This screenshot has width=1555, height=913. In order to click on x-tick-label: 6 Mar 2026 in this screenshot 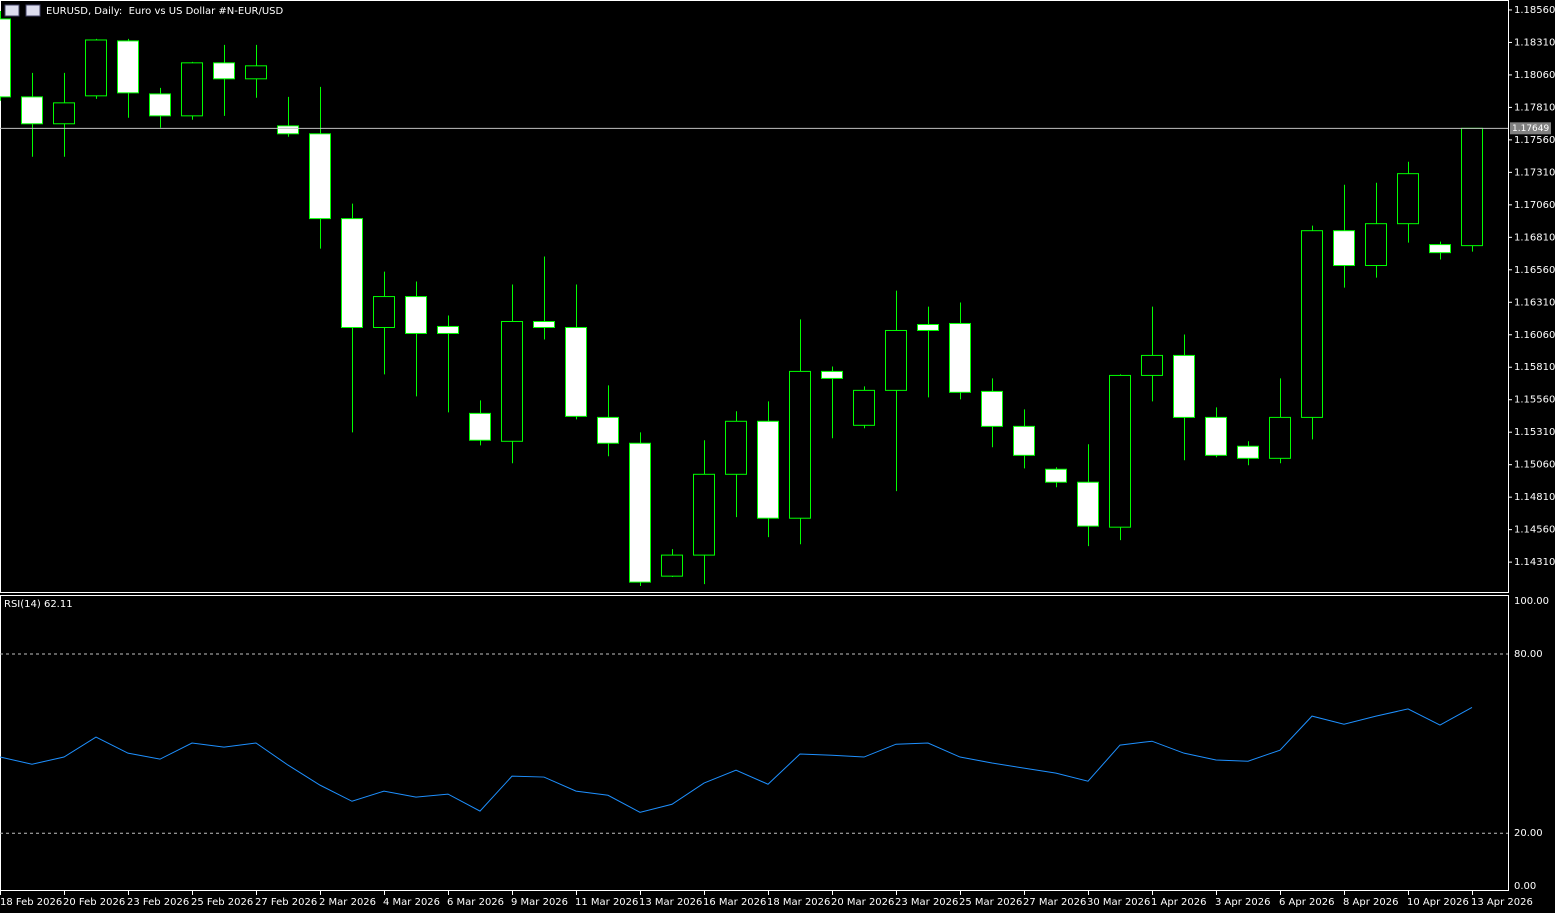, I will do `click(475, 902)`.